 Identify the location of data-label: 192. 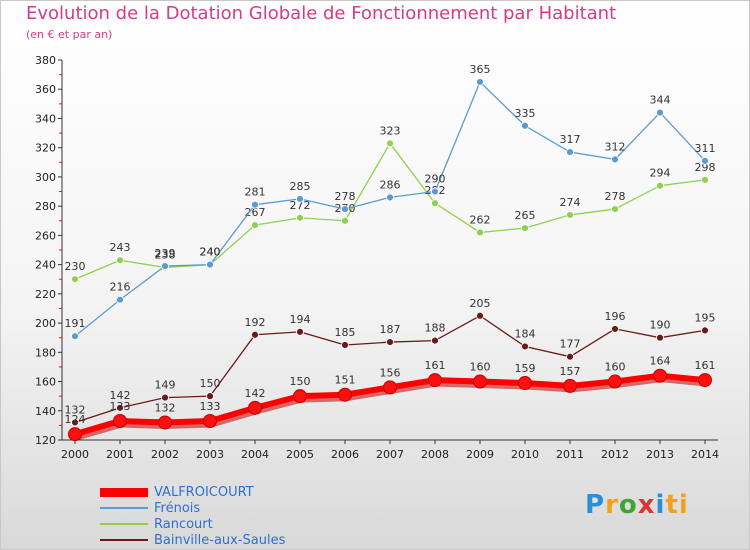
(255, 322).